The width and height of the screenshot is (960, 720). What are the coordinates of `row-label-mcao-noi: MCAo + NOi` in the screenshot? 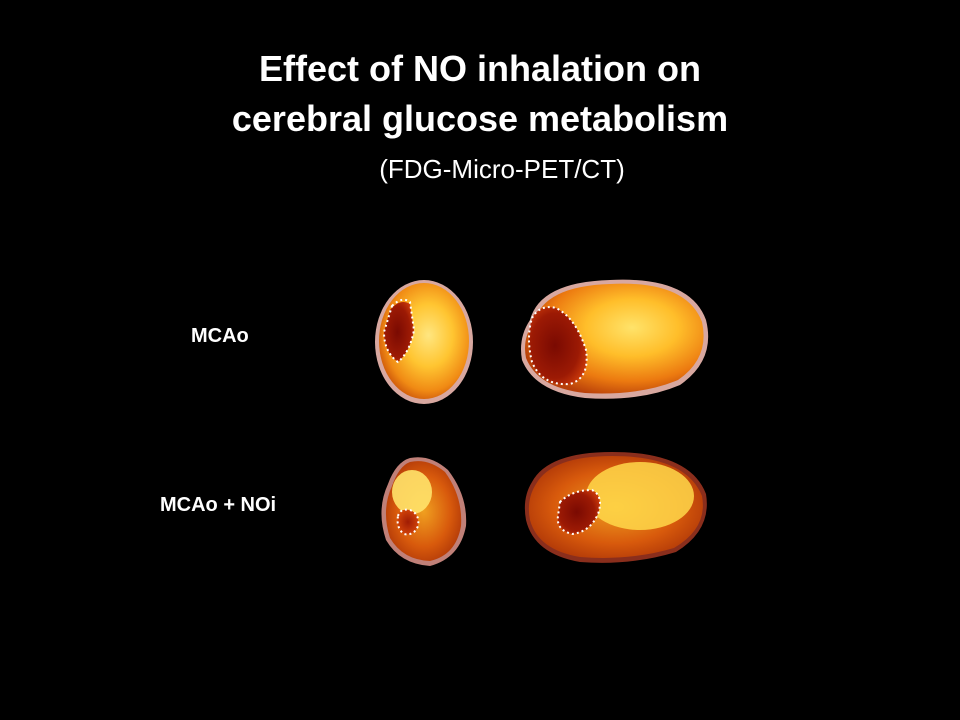 It's located at (218, 505).